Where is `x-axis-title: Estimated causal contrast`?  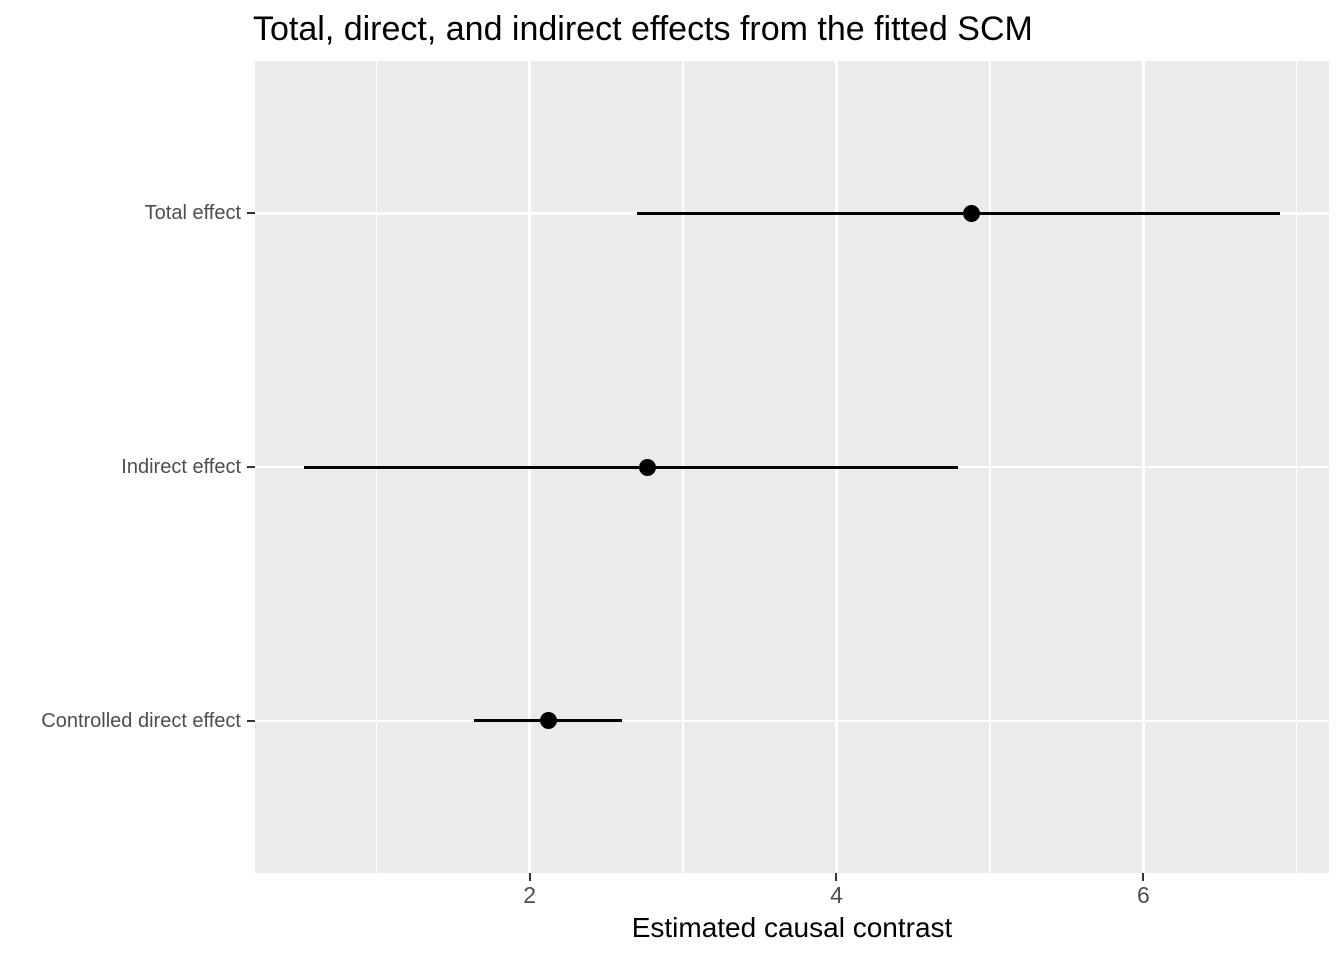
x-axis-title: Estimated causal contrast is located at coordinates (792, 927).